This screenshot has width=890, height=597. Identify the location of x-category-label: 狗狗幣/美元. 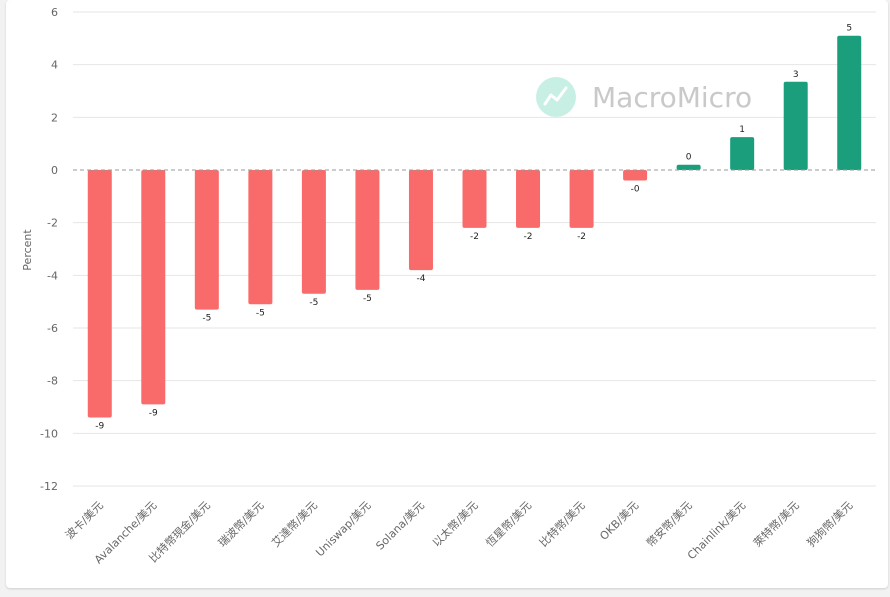
(830, 524).